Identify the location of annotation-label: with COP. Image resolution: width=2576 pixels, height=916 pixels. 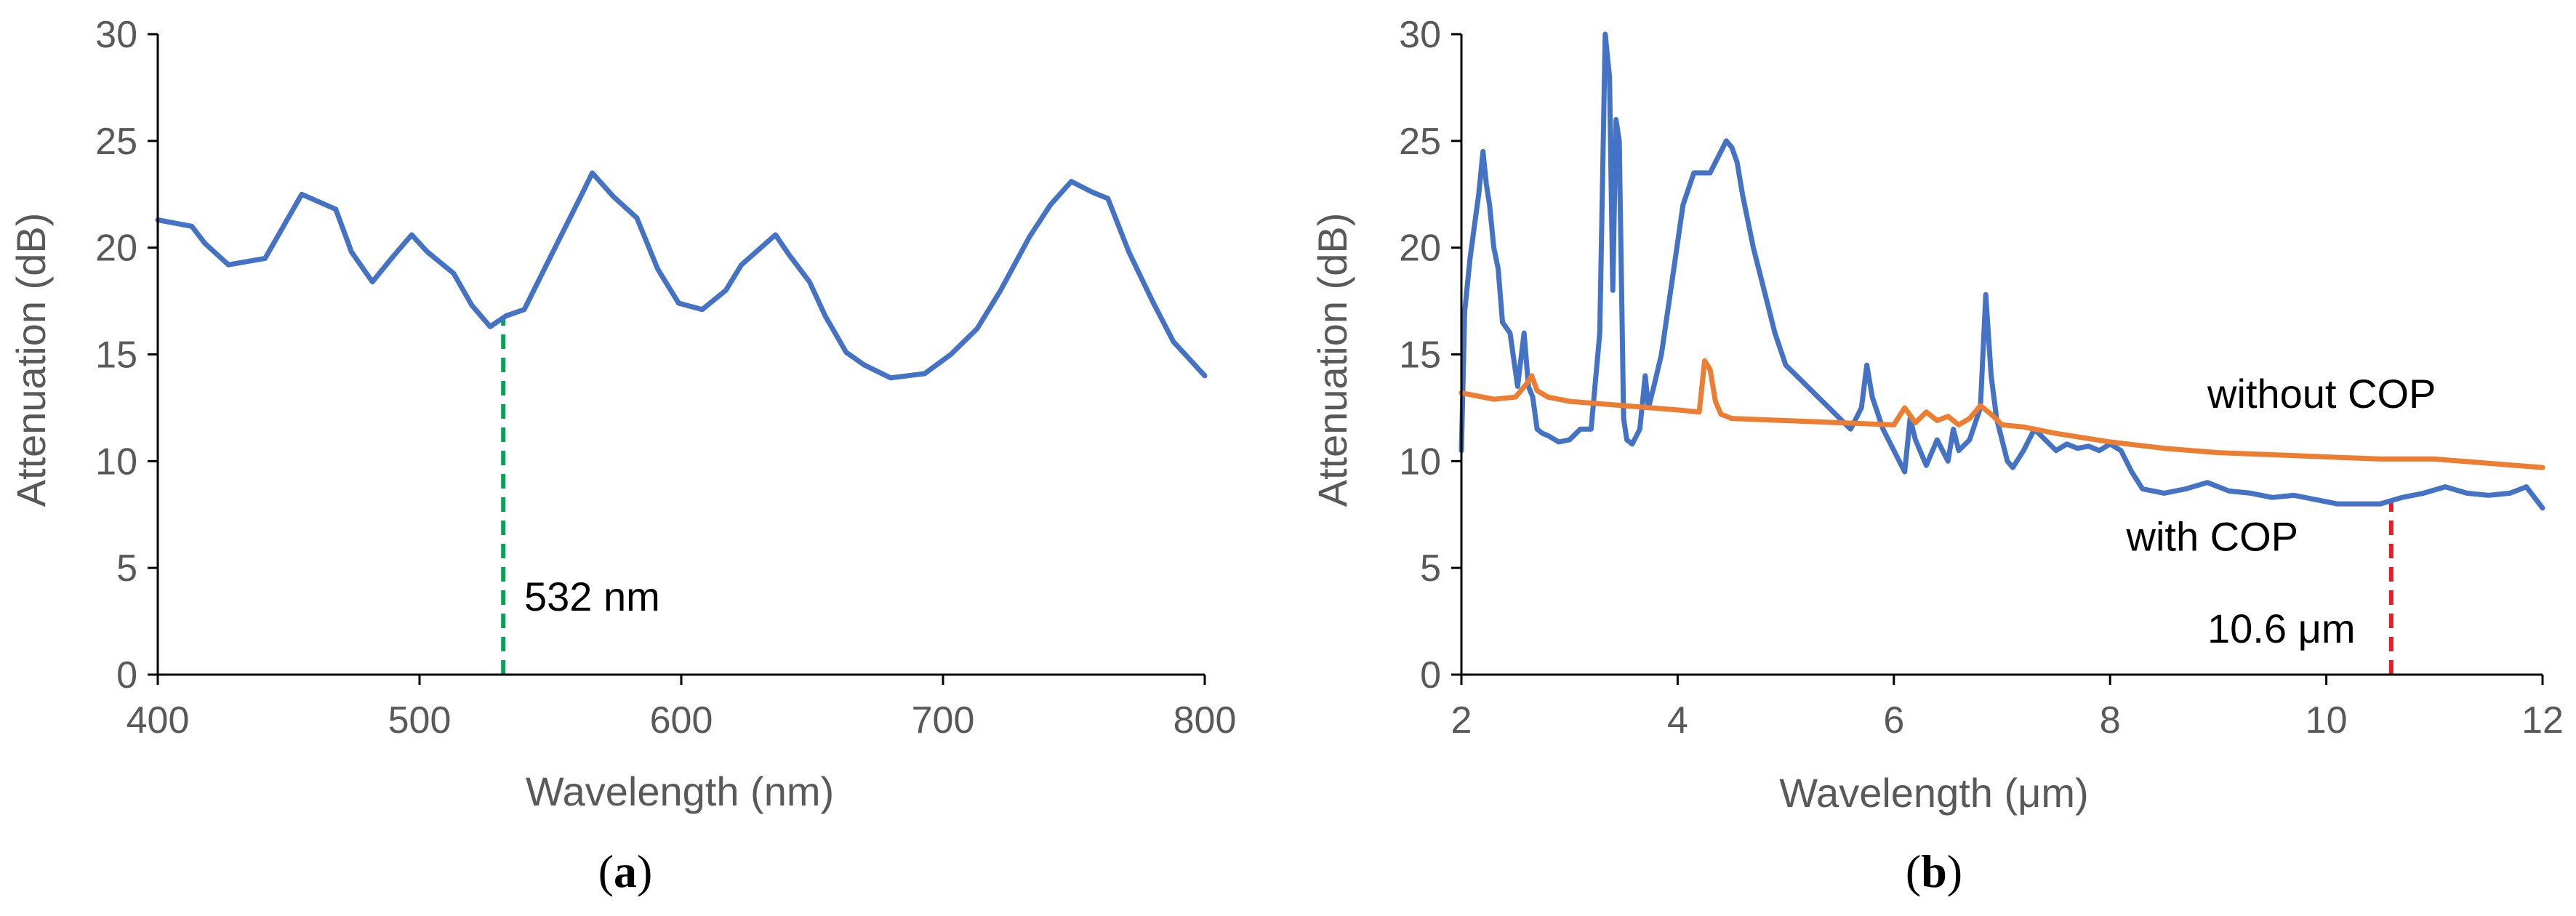
(2212, 537).